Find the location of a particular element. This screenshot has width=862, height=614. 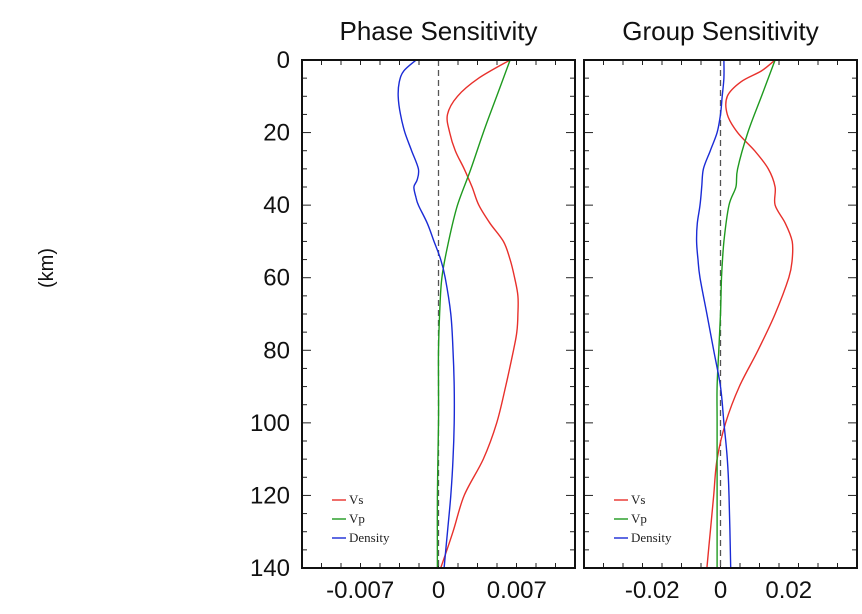

x-tick-label: -0.007 is located at coordinates (360, 590).